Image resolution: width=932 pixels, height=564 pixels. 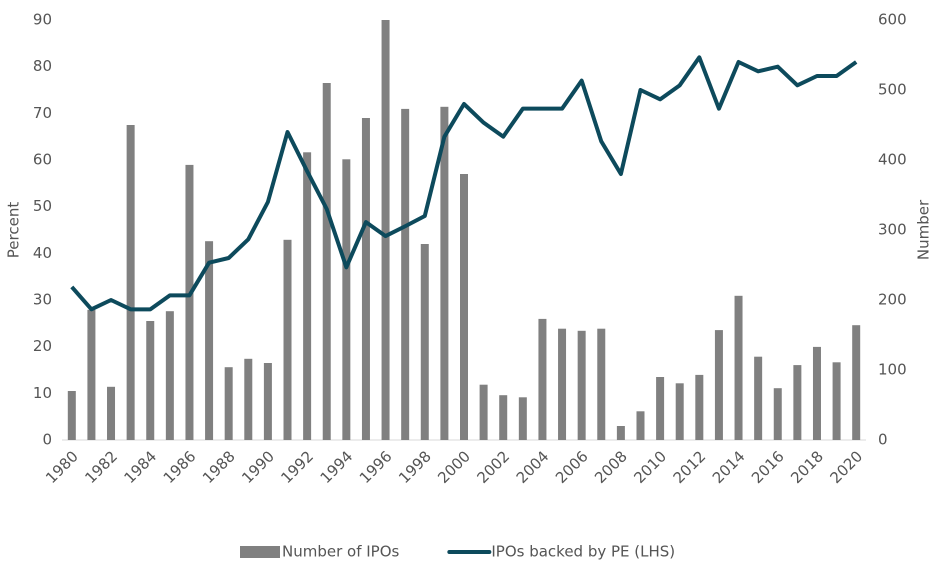 I want to click on y2-tick-label: 500, so click(x=892, y=90).